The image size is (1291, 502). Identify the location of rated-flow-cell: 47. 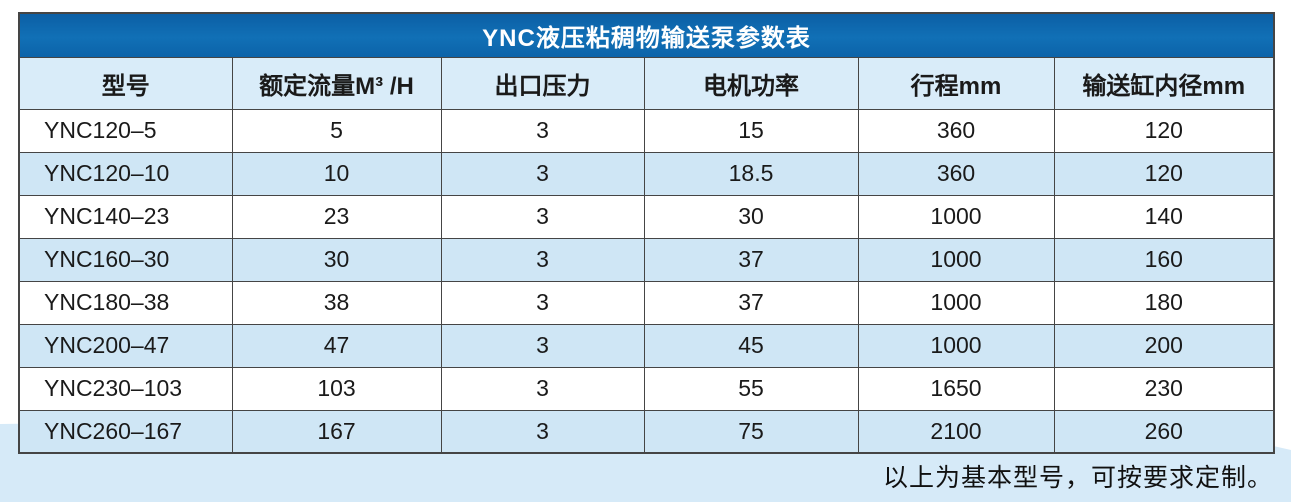
(336, 345).